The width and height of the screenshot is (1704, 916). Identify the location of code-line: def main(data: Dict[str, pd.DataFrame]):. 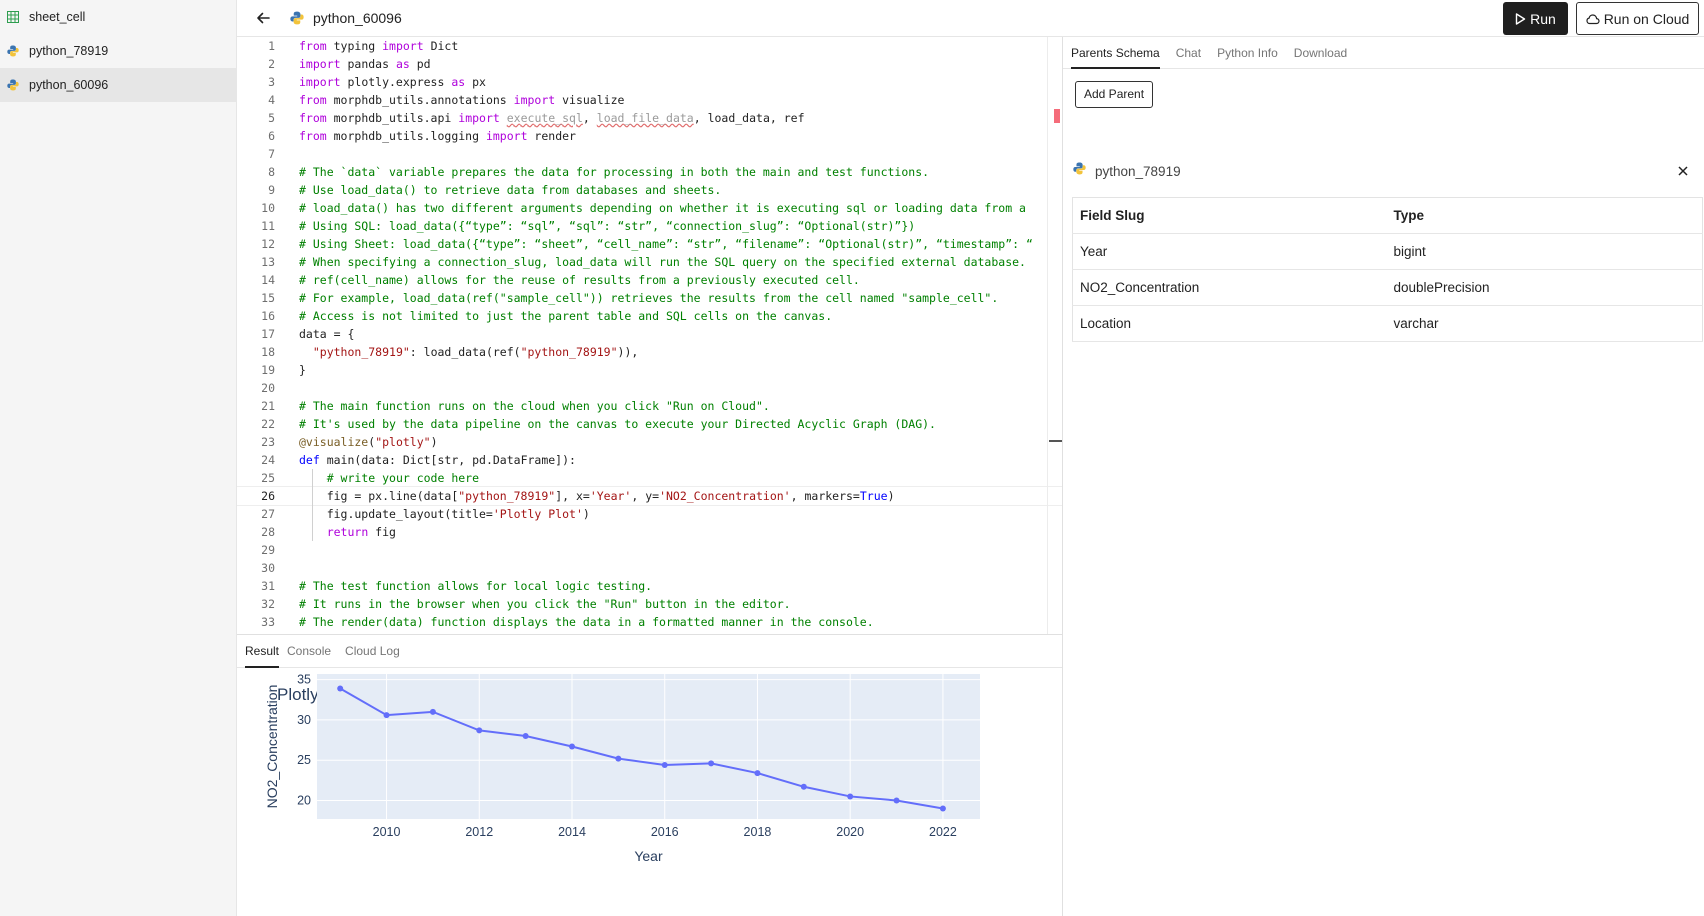
(437, 460).